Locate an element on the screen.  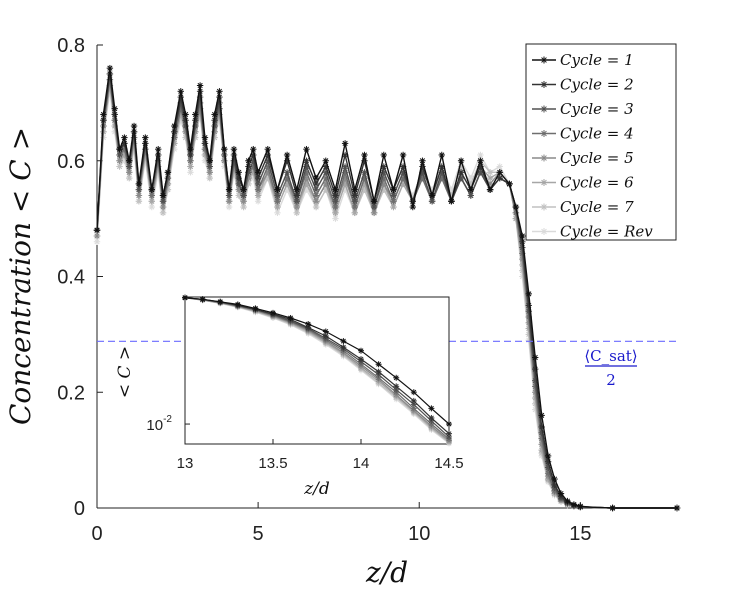
inset-x-tick-label: 14.5 is located at coordinates (448, 463).